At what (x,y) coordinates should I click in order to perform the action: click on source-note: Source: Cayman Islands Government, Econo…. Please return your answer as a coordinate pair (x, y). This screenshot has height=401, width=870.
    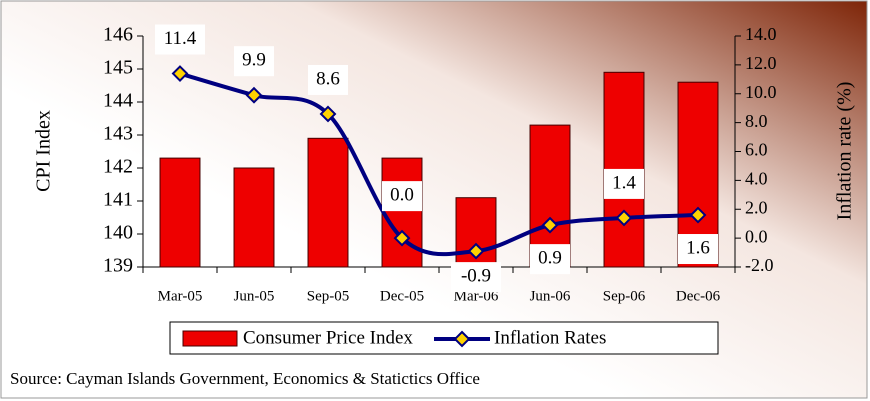
    Looking at the image, I should click on (245, 378).